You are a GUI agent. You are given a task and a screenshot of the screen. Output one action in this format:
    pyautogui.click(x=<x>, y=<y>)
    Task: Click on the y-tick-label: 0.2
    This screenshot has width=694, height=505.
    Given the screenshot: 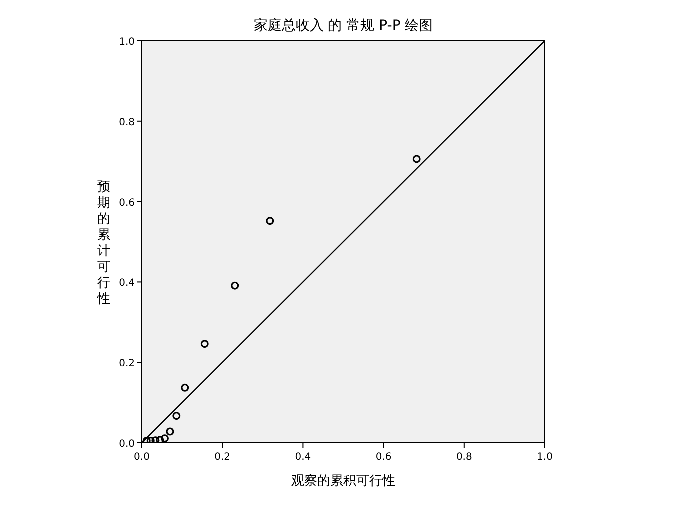 What is the action you would take?
    pyautogui.click(x=127, y=364)
    